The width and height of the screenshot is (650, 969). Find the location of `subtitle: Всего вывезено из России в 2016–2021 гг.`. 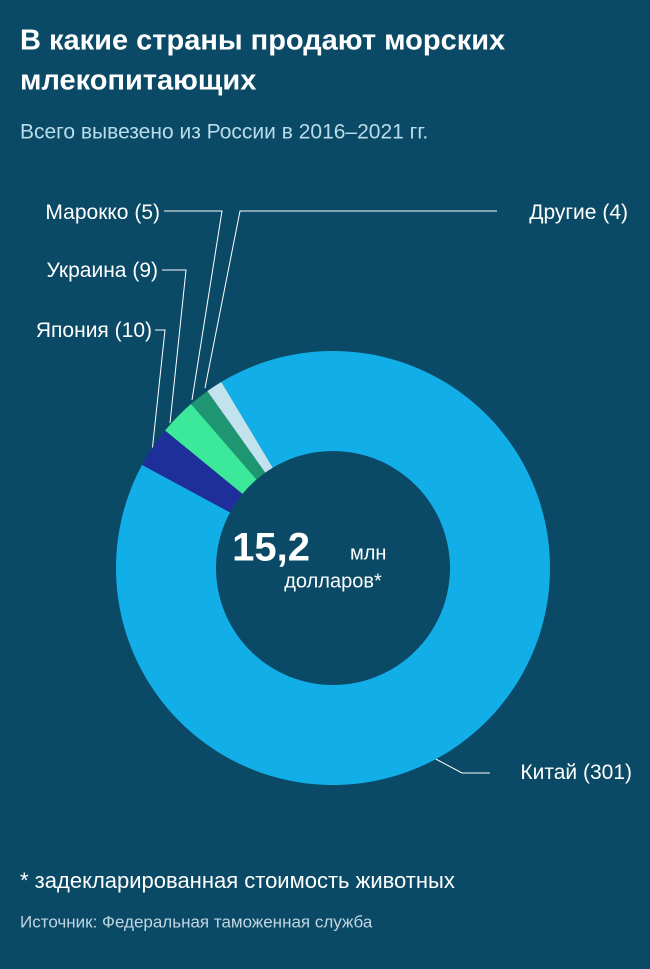

subtitle: Всего вывезено из России в 2016–2021 гг. is located at coordinates (224, 132).